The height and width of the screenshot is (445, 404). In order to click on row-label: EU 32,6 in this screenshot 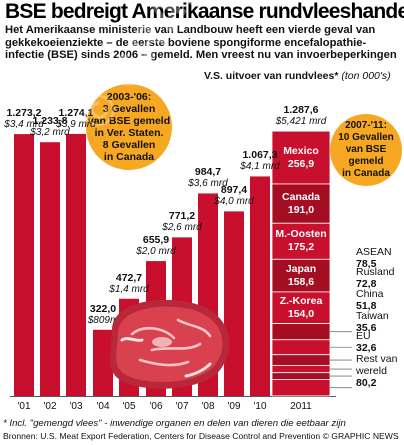, I will do `click(380, 342)`.